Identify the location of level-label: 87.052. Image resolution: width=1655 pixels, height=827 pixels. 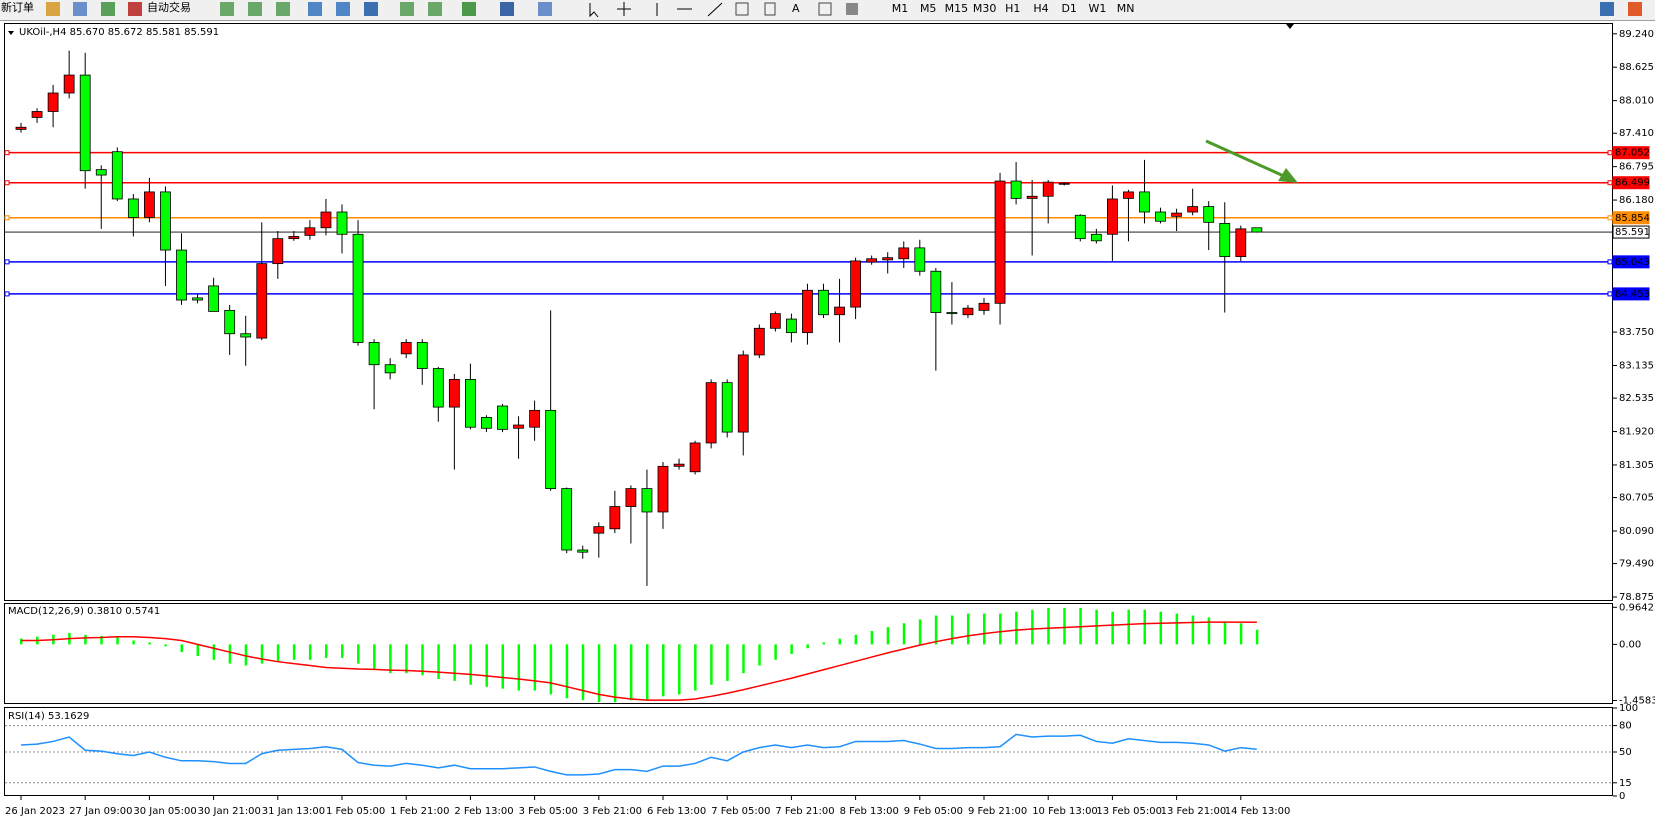
(1632, 153).